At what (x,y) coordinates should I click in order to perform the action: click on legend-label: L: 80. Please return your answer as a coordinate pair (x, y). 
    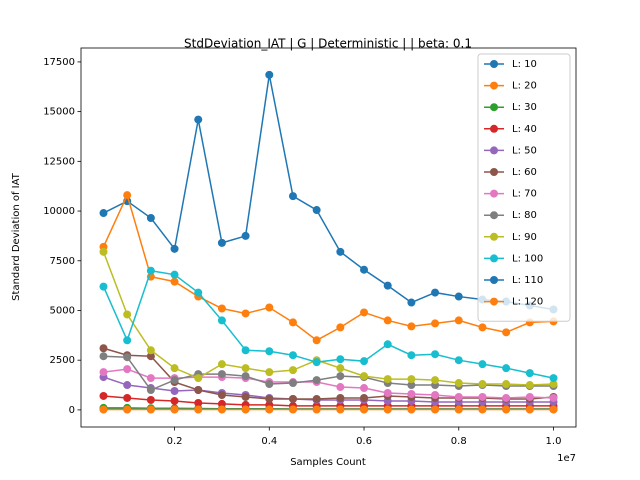
    Looking at the image, I should click on (524, 215).